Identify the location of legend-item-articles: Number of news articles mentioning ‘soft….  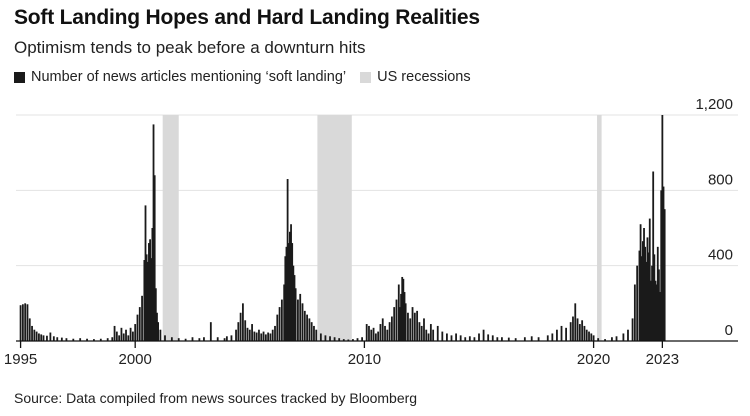
(180, 77).